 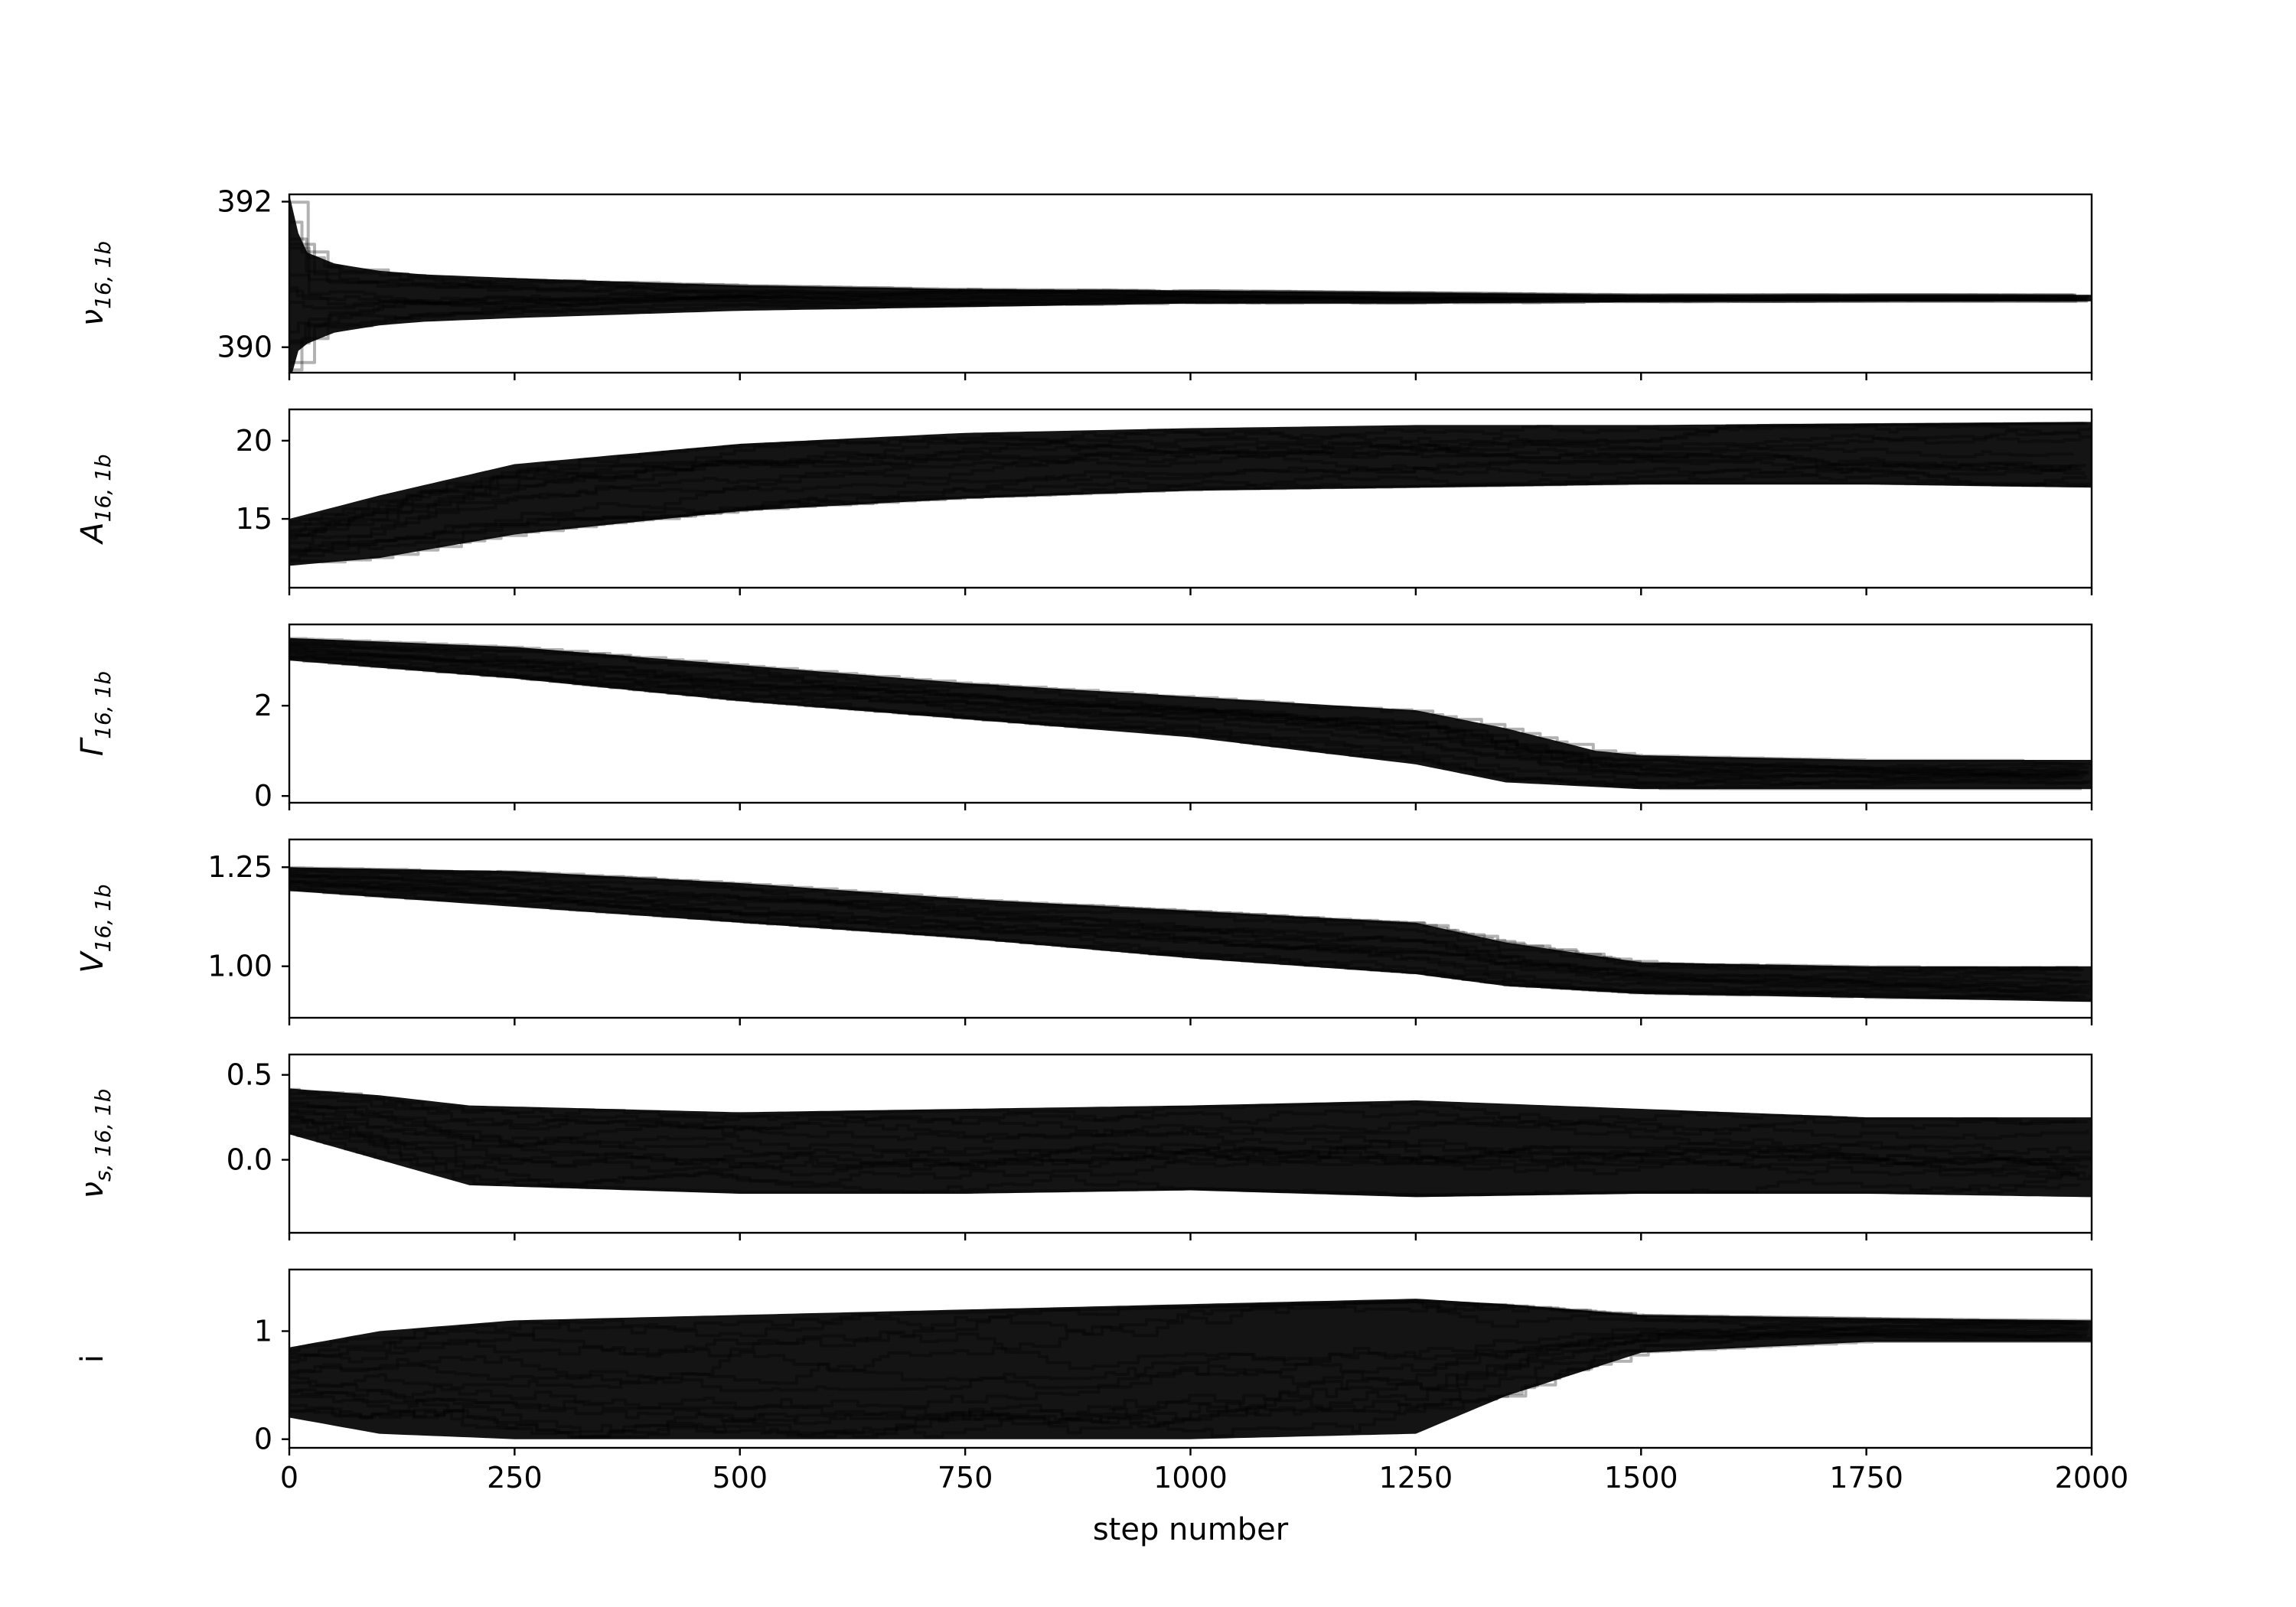 What do you see at coordinates (1191, 1529) in the screenshot?
I see `x-axis-label: step number` at bounding box center [1191, 1529].